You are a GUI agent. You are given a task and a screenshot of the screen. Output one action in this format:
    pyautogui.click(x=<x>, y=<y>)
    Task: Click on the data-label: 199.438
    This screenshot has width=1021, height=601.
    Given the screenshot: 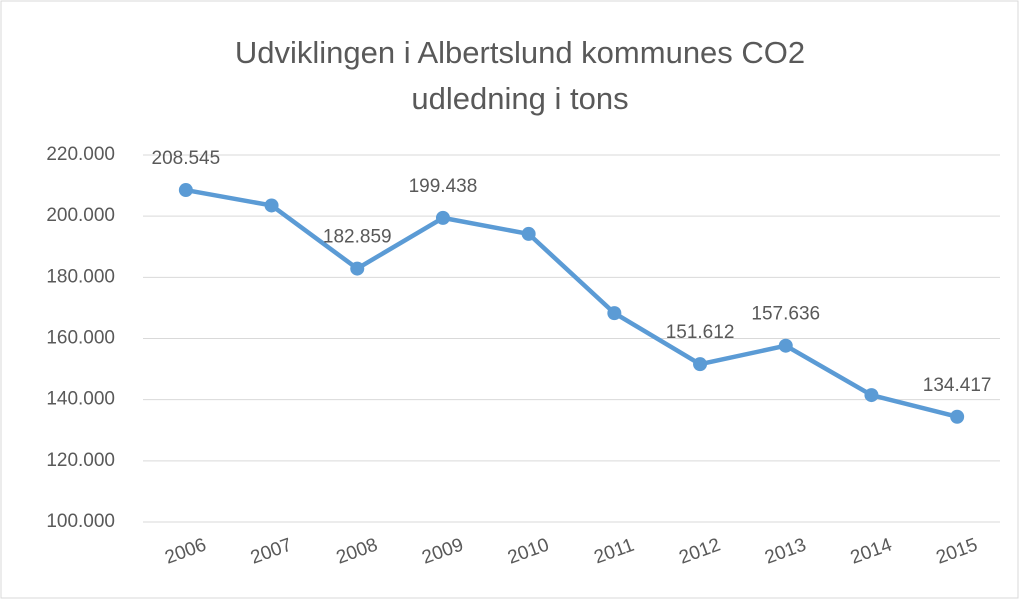 What is the action you would take?
    pyautogui.click(x=443, y=186)
    